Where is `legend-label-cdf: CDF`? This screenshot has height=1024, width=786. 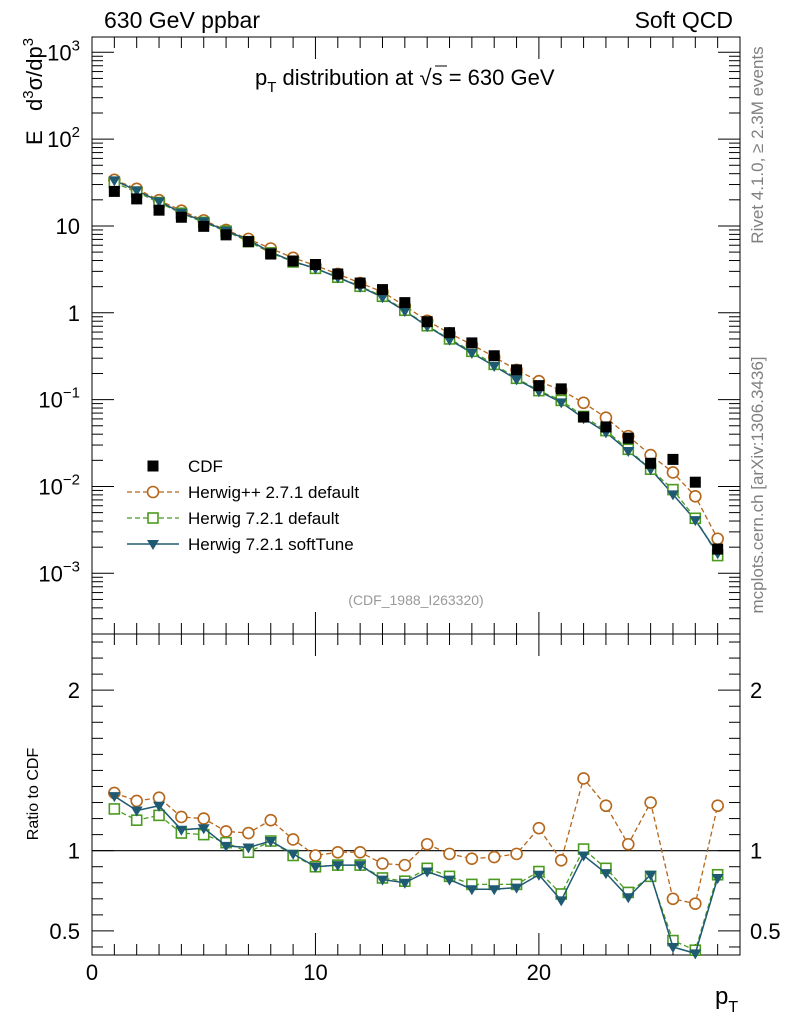 legend-label-cdf: CDF is located at coordinates (205, 466).